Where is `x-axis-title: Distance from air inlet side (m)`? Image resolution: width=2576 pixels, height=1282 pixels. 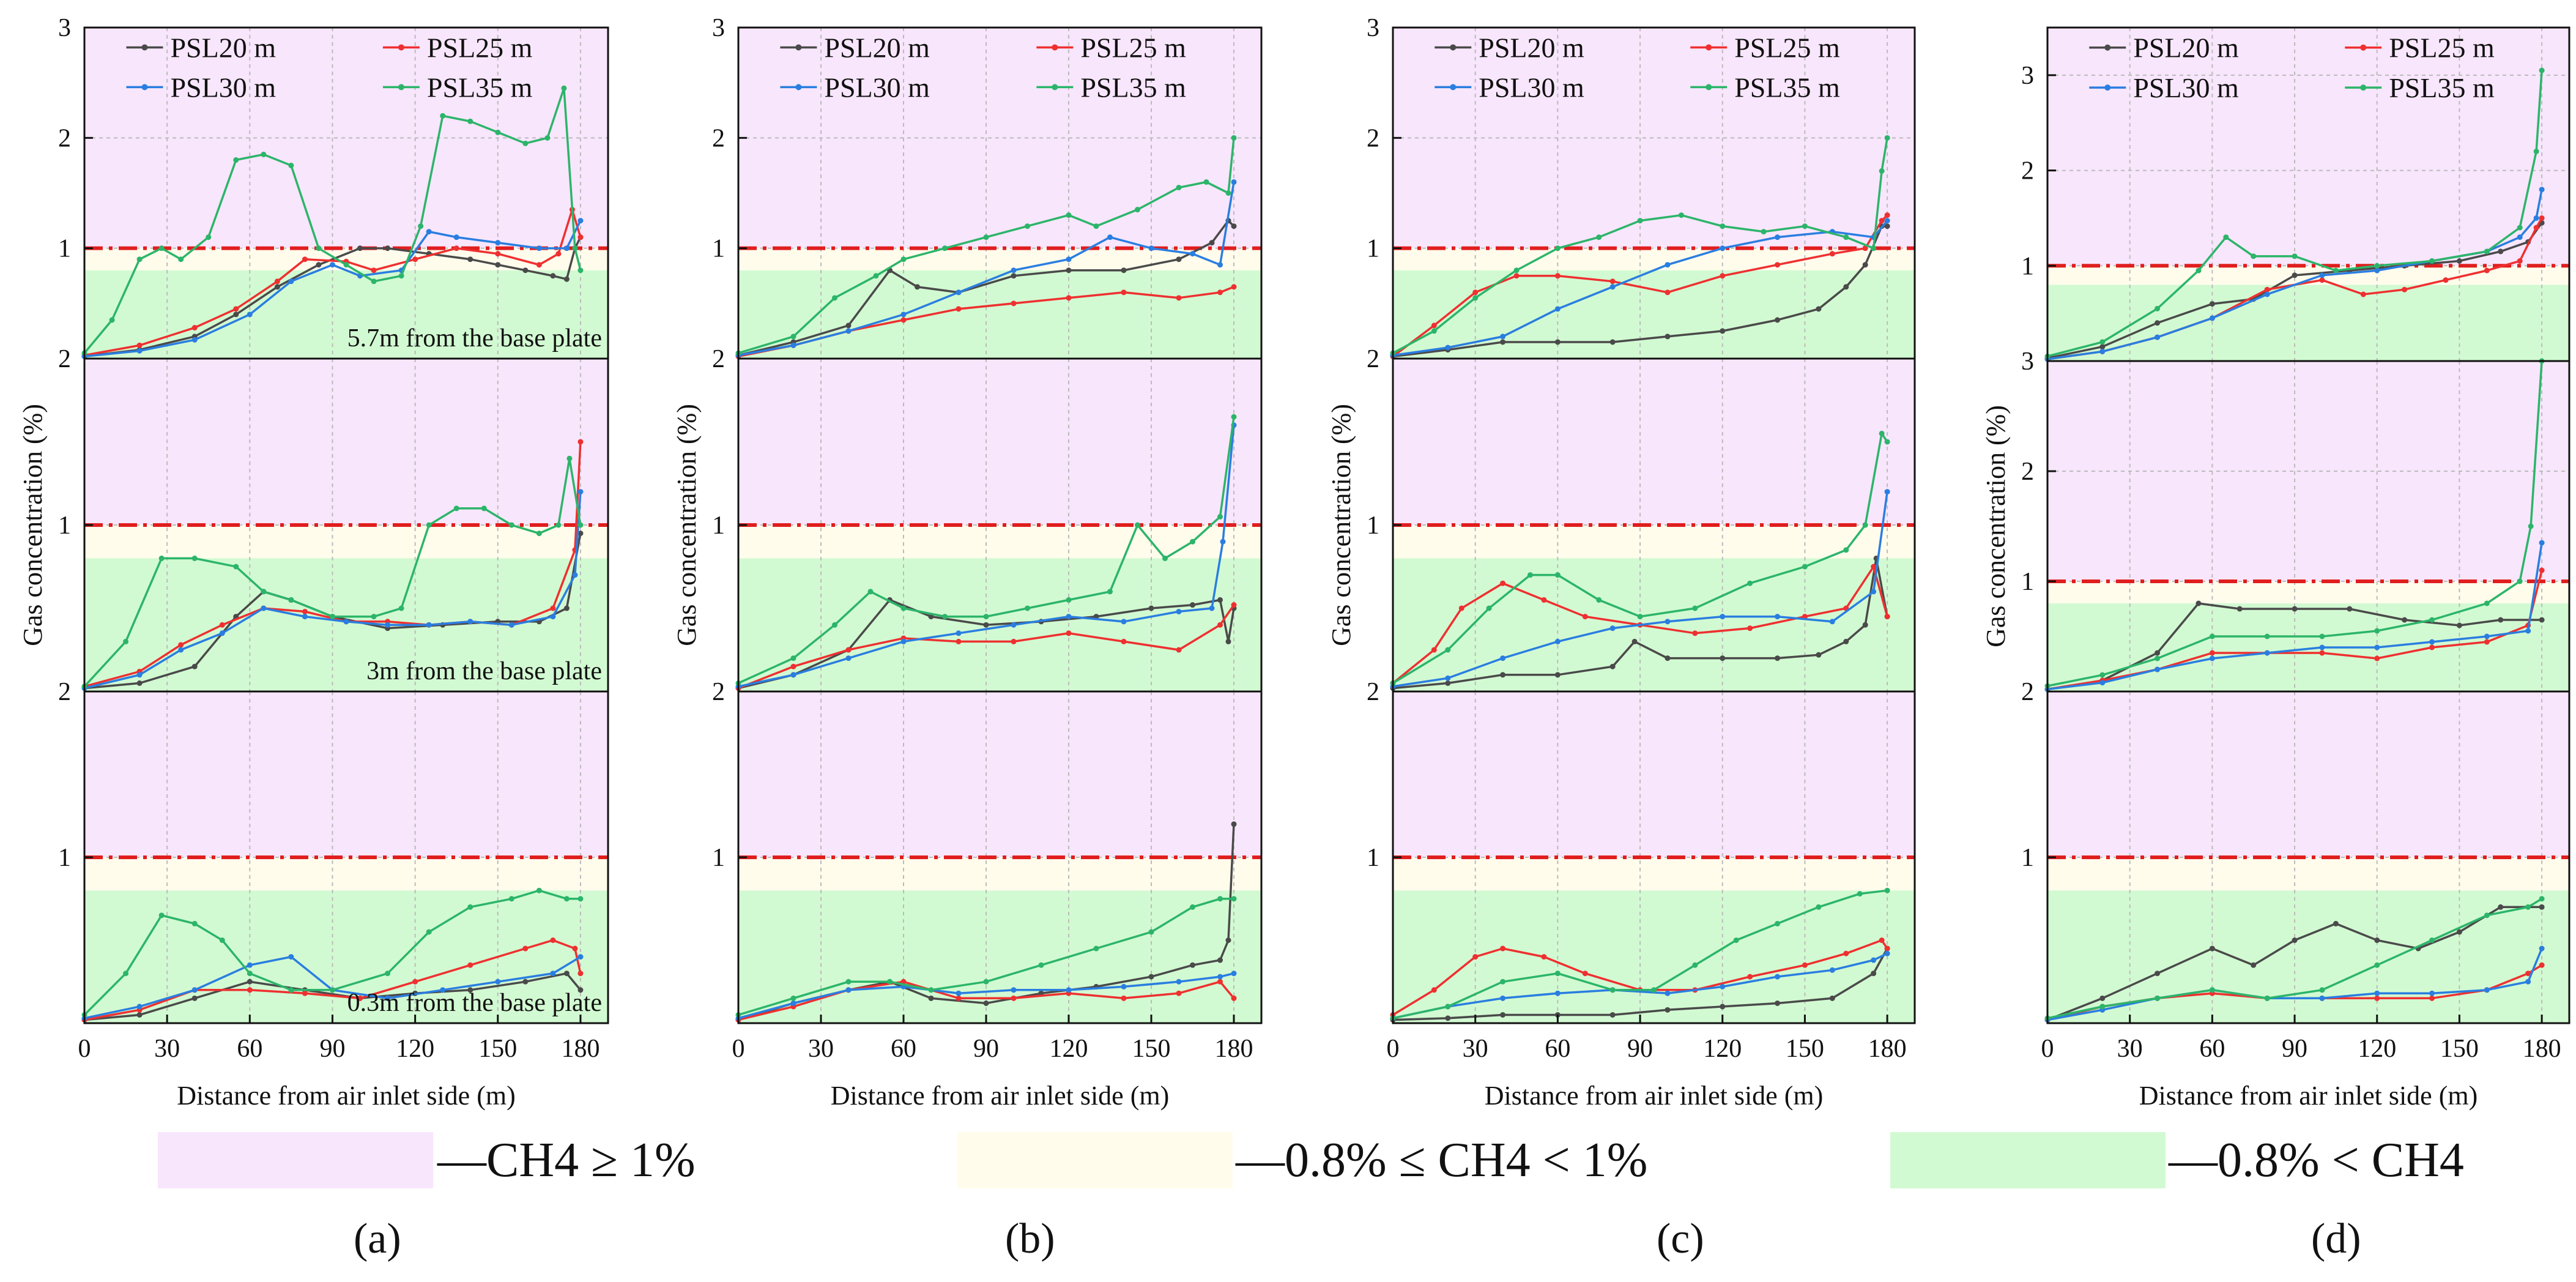
x-axis-title: Distance from air inlet side (m) is located at coordinates (346, 1096).